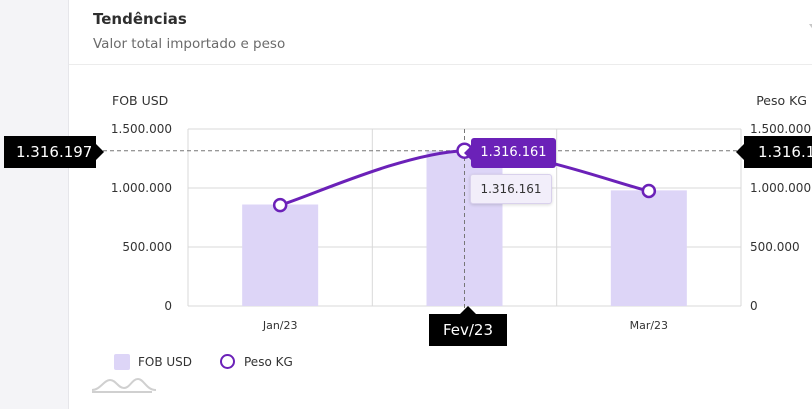  What do you see at coordinates (775, 247) in the screenshot?
I see `y2-tick-label: 500.000` at bounding box center [775, 247].